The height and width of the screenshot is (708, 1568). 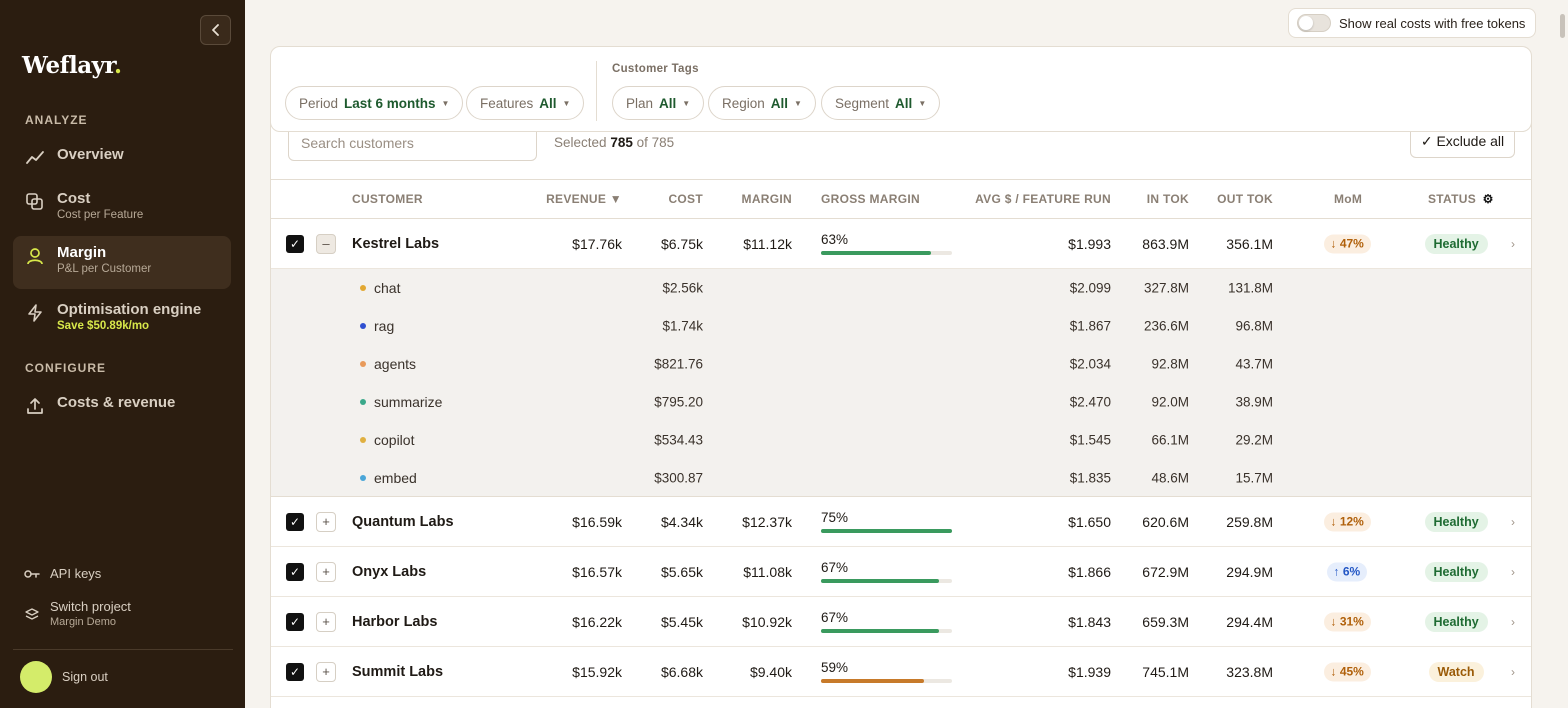 What do you see at coordinates (762, 103) in the screenshot?
I see `region-filter: Region All ▼` at bounding box center [762, 103].